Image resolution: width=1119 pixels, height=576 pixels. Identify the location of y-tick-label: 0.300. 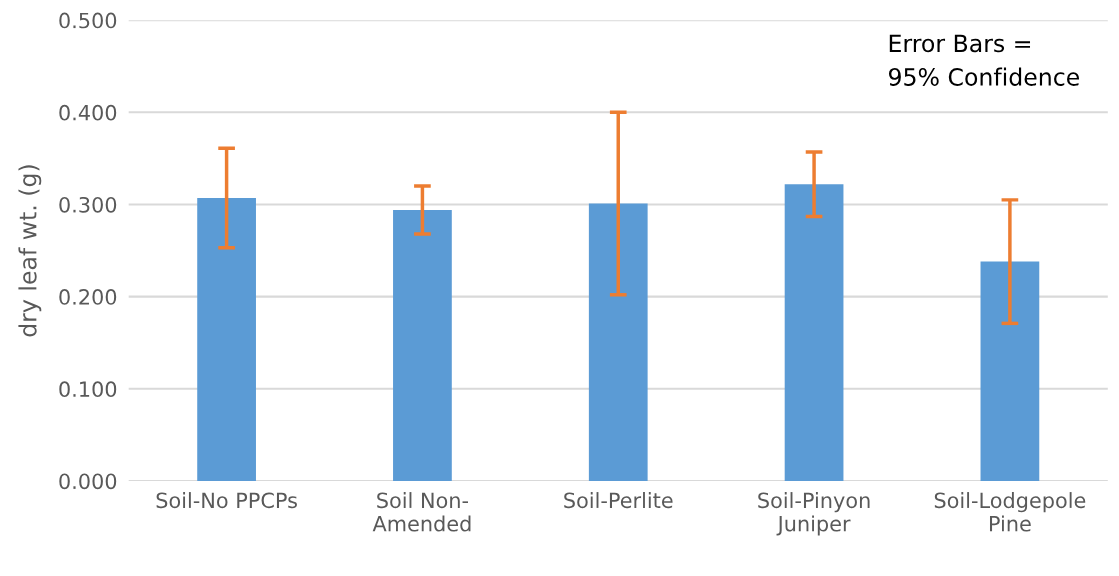
(88, 204).